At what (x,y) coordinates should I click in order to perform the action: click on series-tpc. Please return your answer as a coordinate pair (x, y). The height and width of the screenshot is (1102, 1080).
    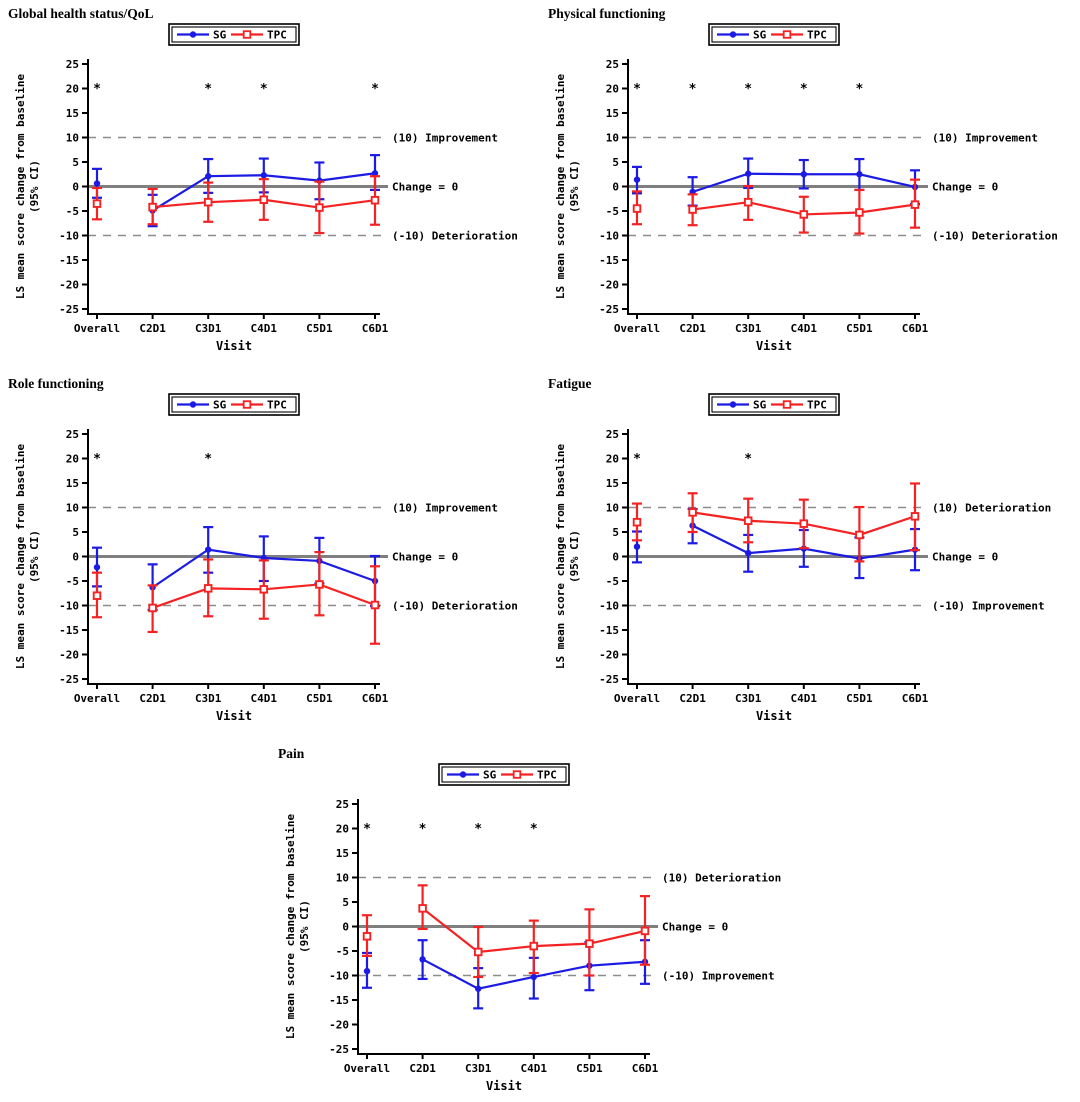
    Looking at the image, I should click on (236, 597).